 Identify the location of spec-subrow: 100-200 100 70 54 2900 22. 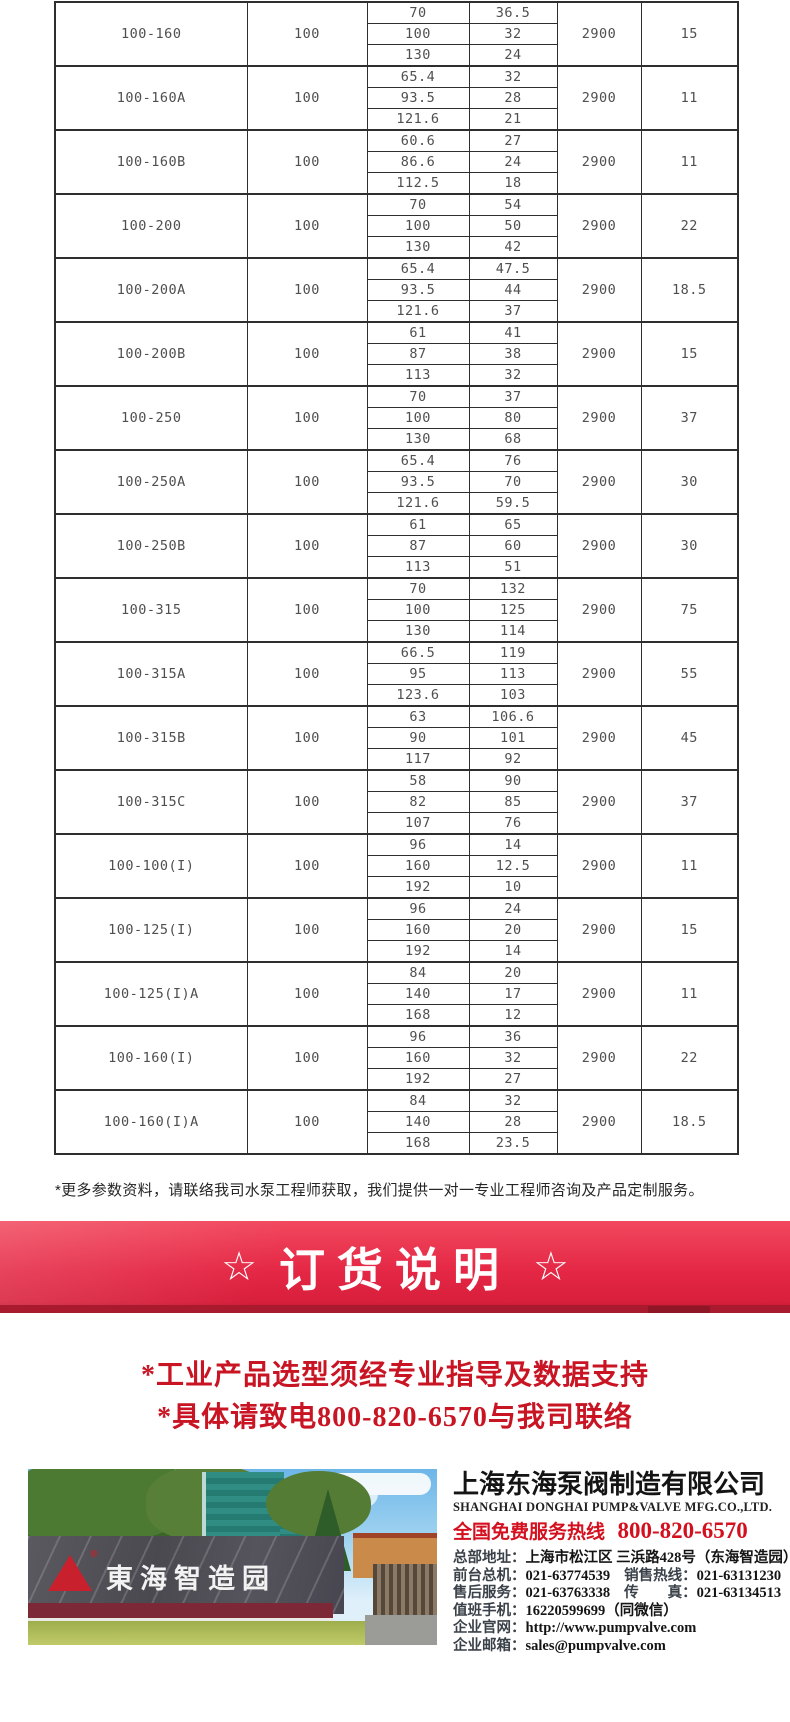
(396, 226).